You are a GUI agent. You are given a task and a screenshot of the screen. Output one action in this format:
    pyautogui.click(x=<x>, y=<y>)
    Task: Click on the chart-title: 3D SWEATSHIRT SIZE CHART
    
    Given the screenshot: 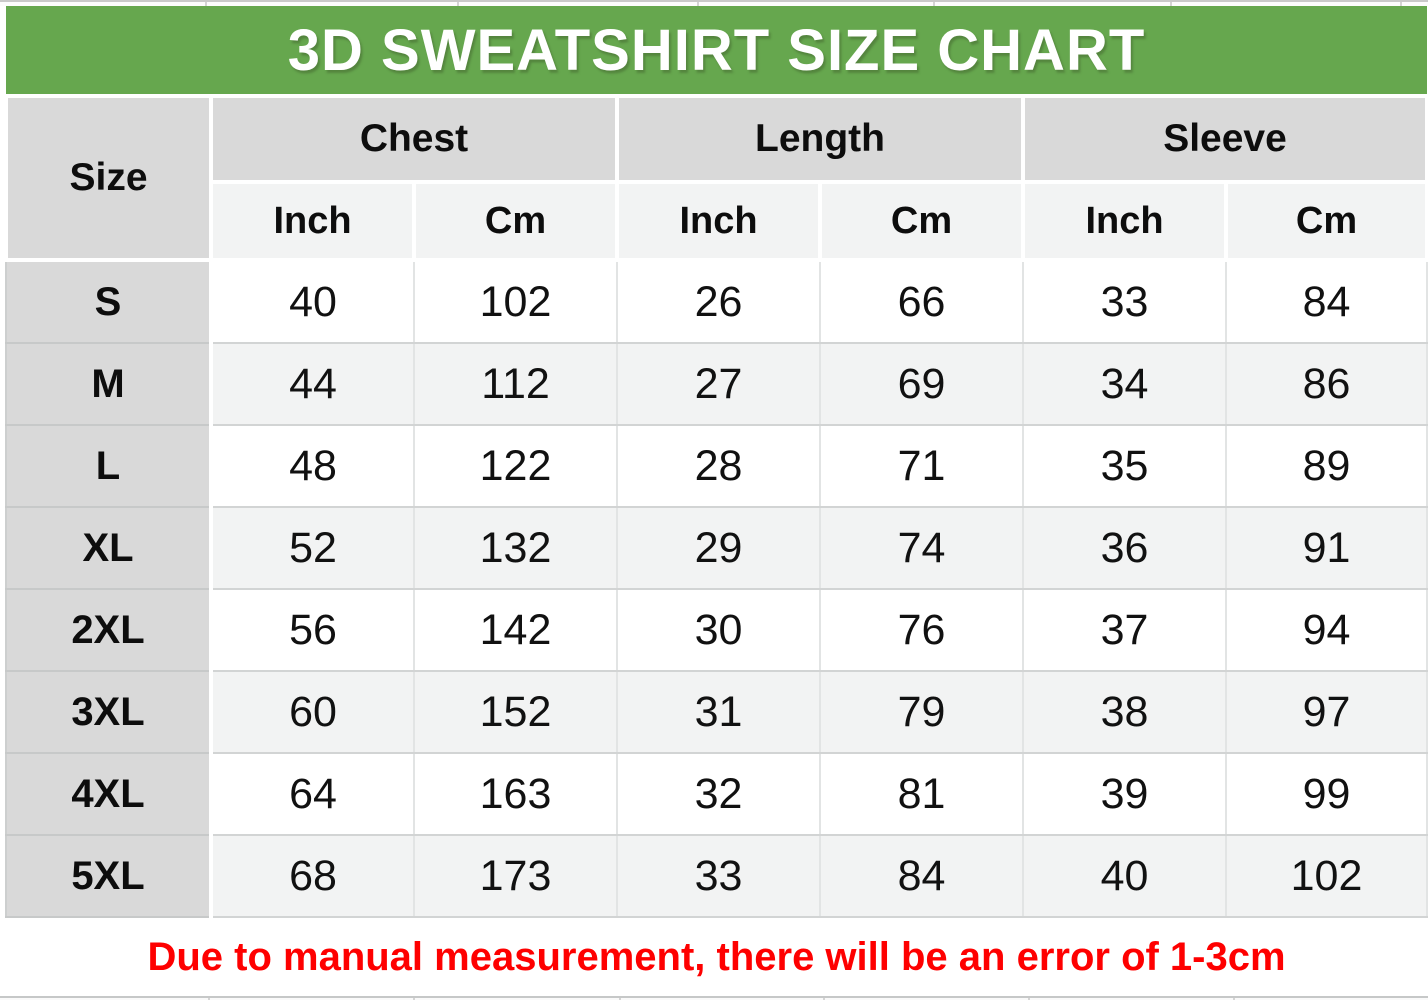 What is the action you would take?
    pyautogui.click(x=717, y=51)
    